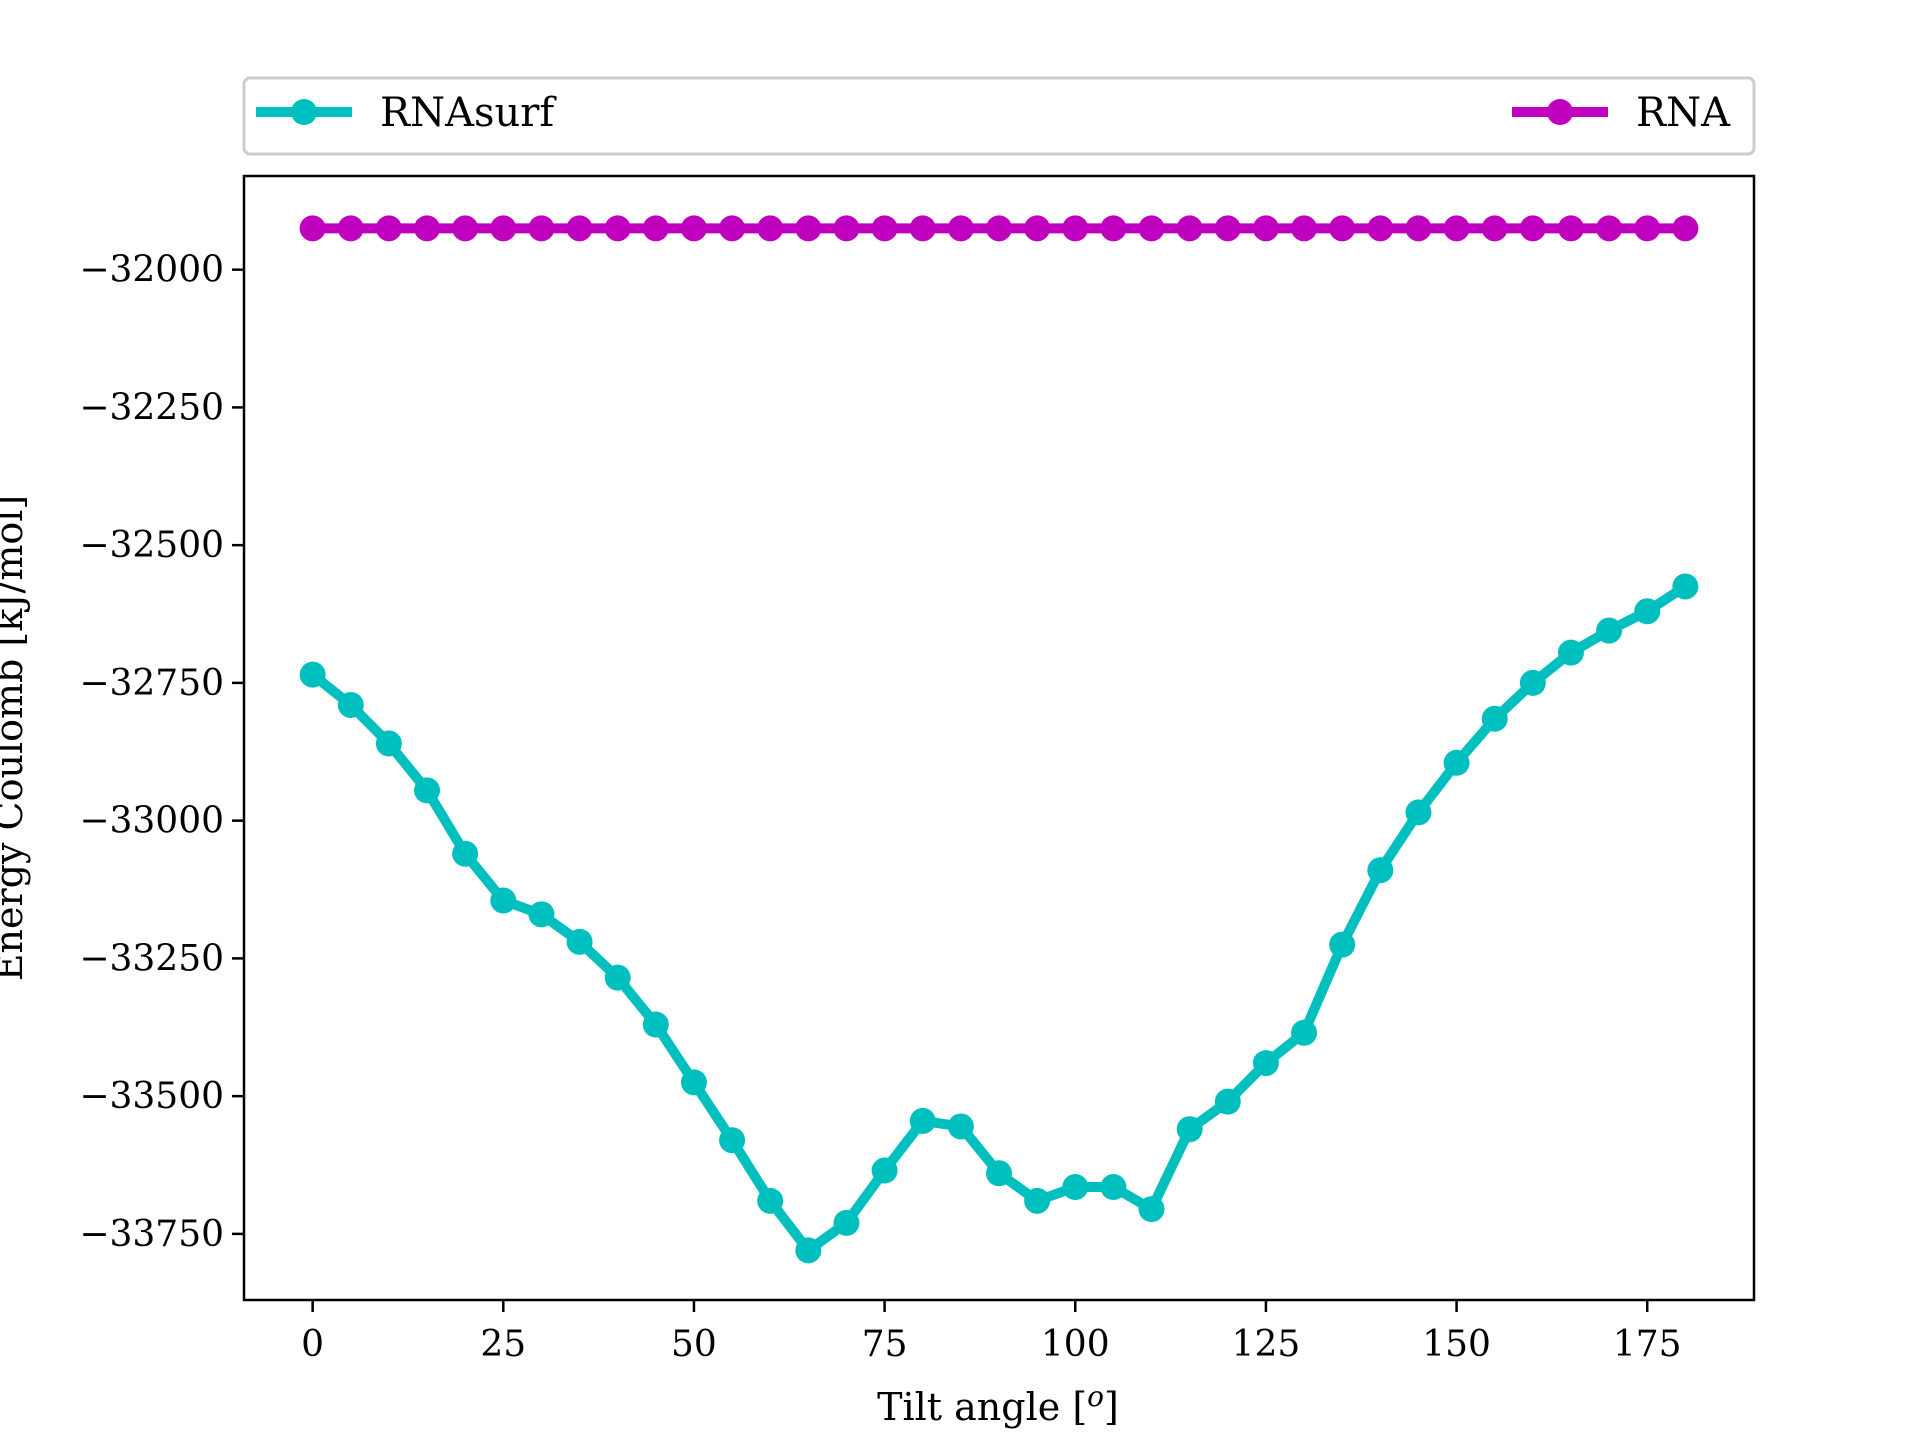  Describe the element at coordinates (151, 958) in the screenshot. I see `y-tick-label: −33250` at that location.